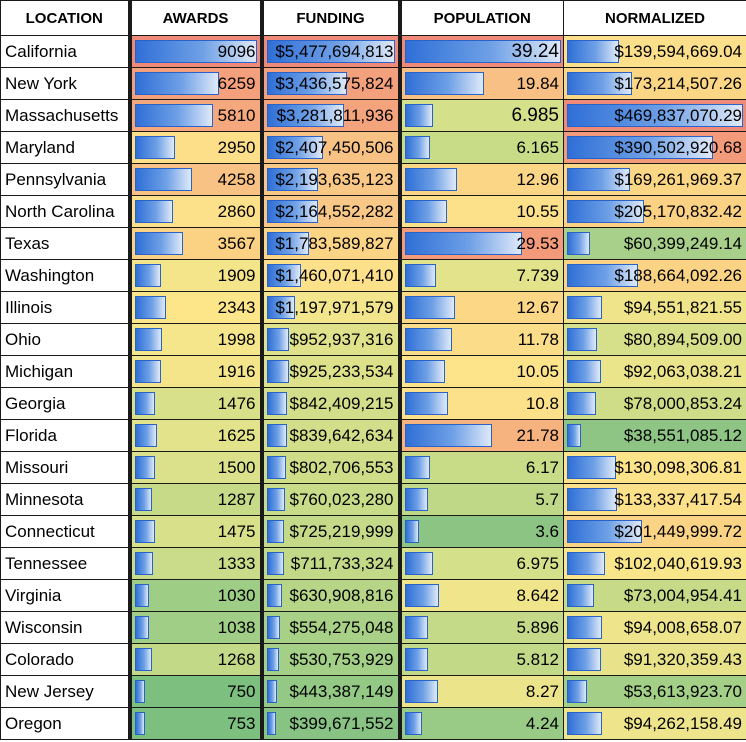  Describe the element at coordinates (330, 403) in the screenshot. I see `cell-funding: $842,409,215` at that location.